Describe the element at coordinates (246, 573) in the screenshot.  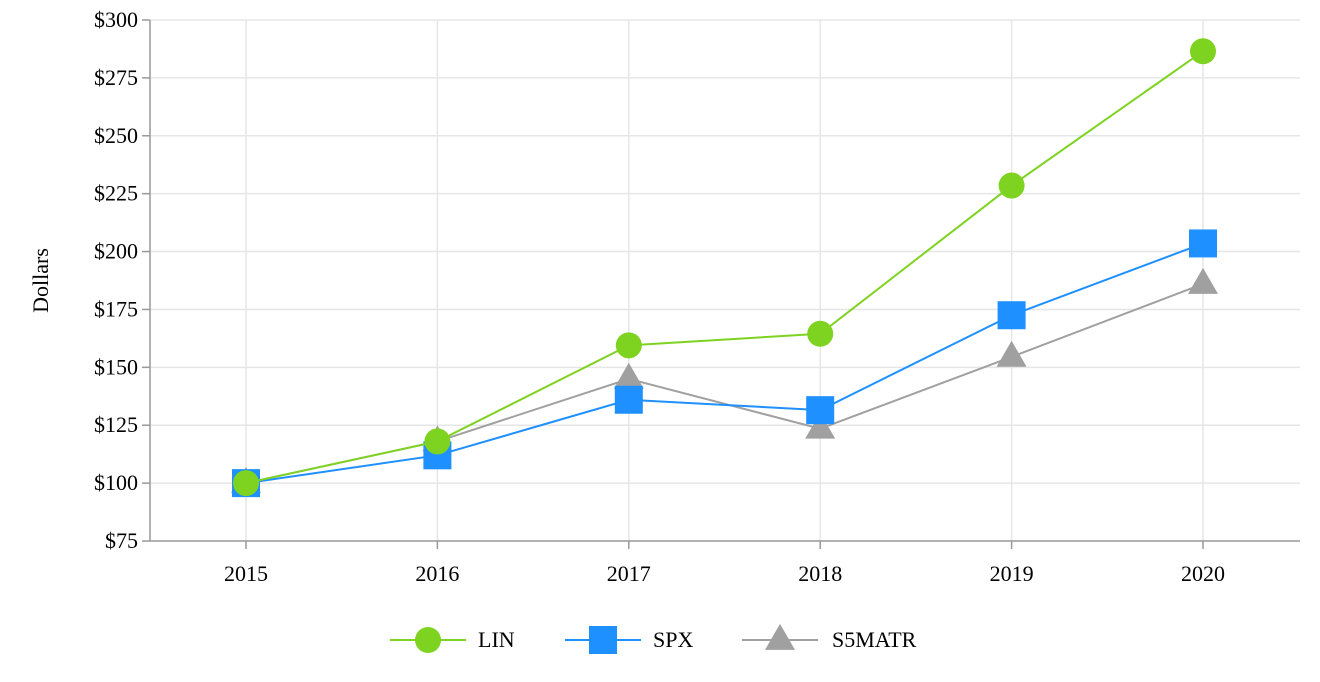
I see `x-tick-label: 2015` at that location.